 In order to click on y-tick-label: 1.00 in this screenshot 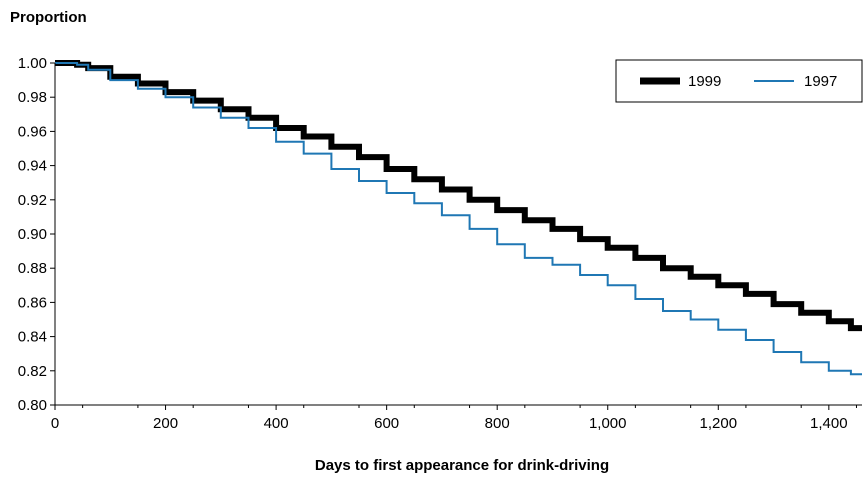, I will do `click(32, 63)`.